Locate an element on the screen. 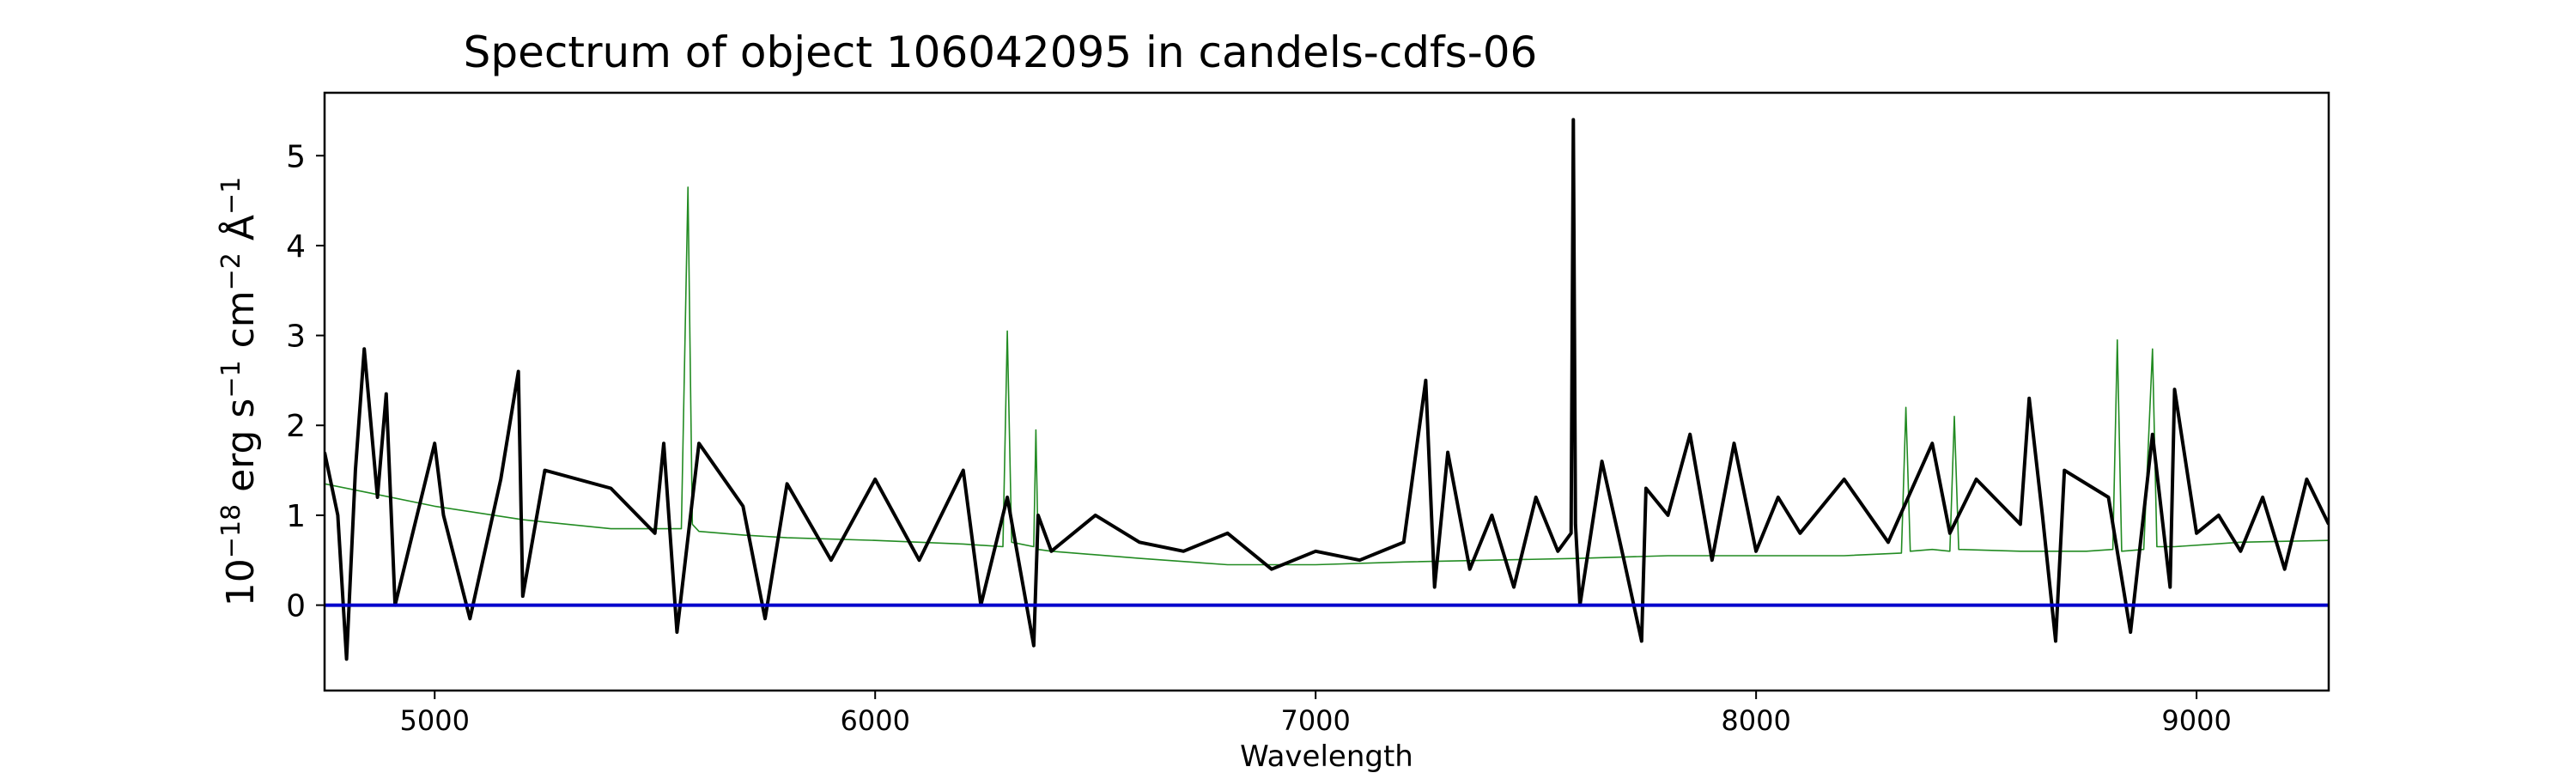  ylabel-ang: Å is located at coordinates (240, 234).